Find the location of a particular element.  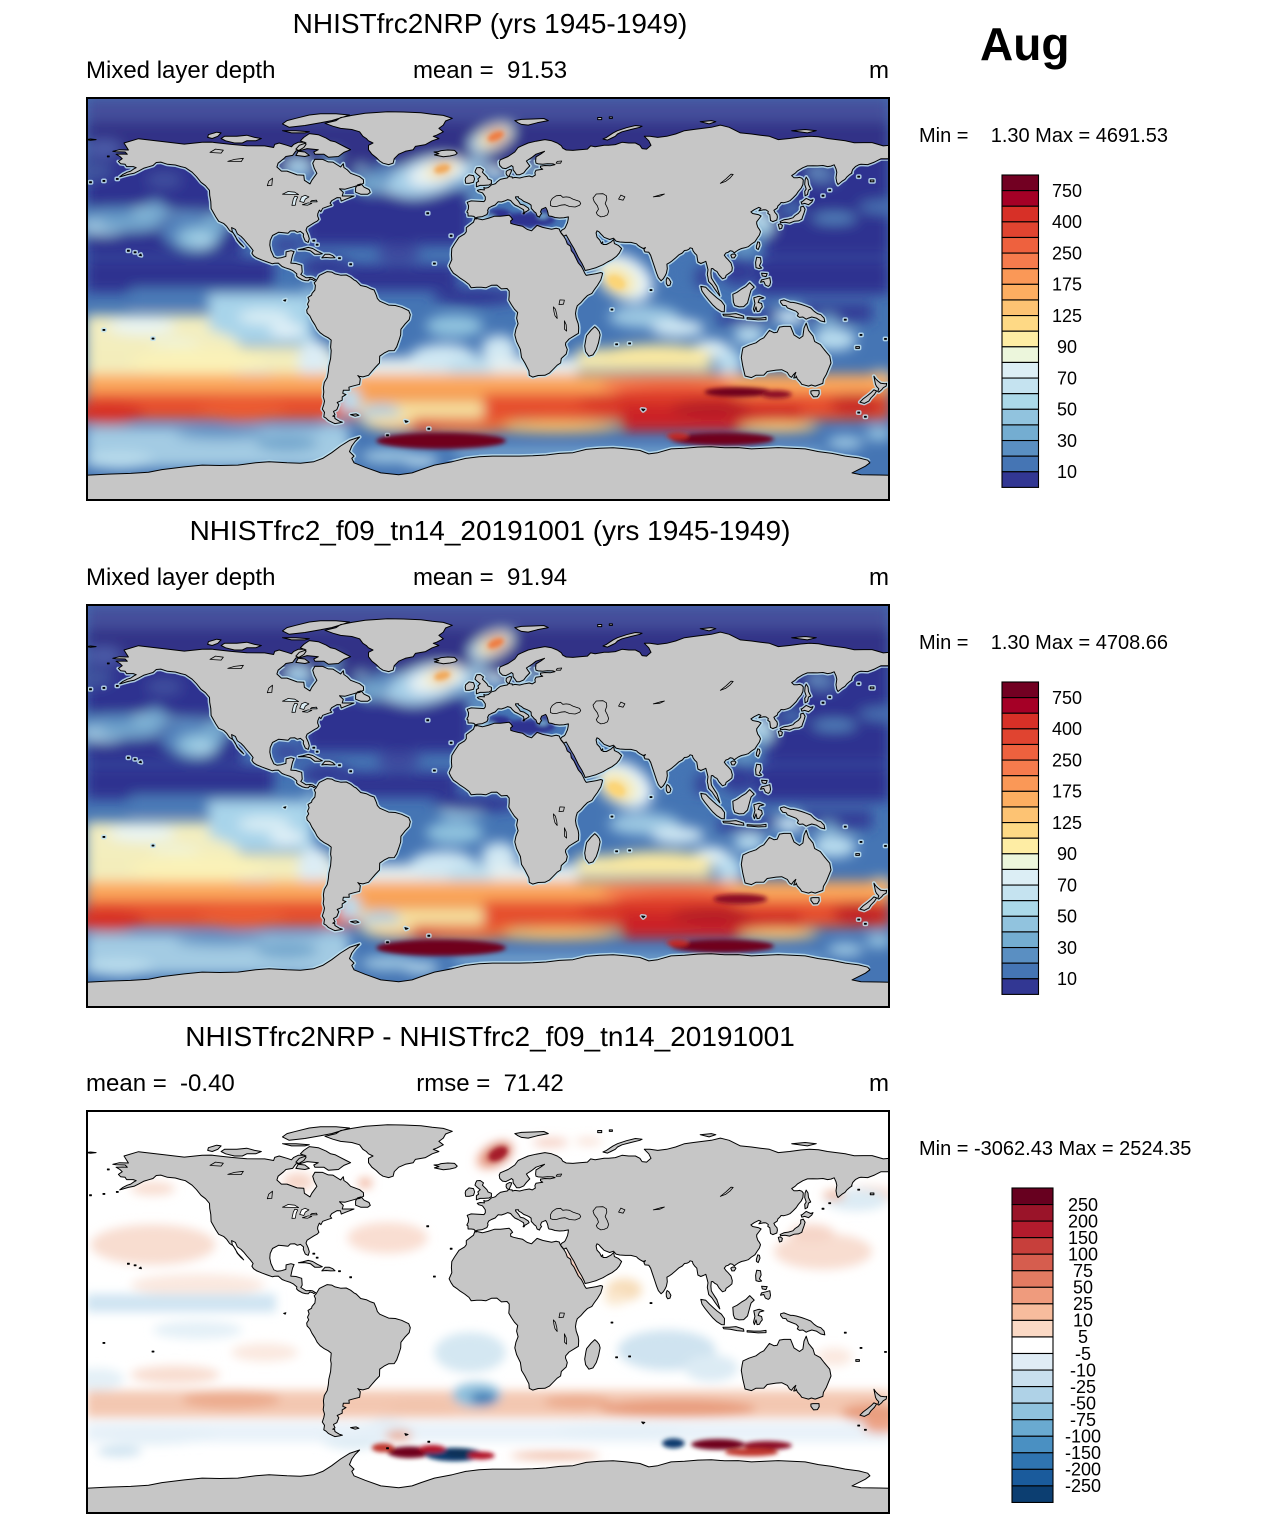

svg-text: -5 is located at coordinates (1083, 1354).